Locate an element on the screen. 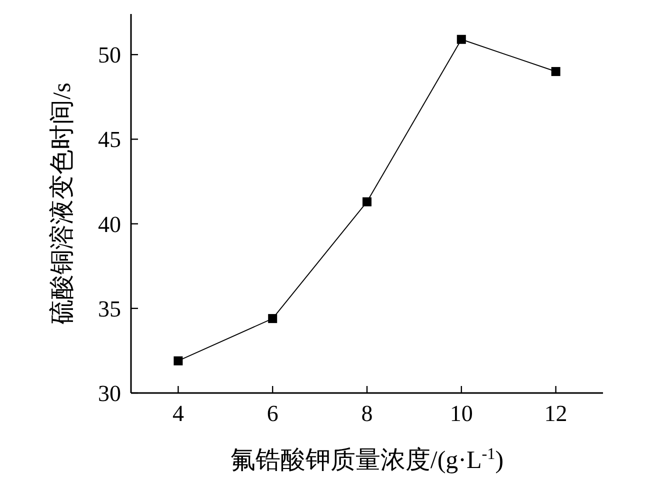 This screenshot has height=491, width=662. x-tick-label: 6 is located at coordinates (272, 413).